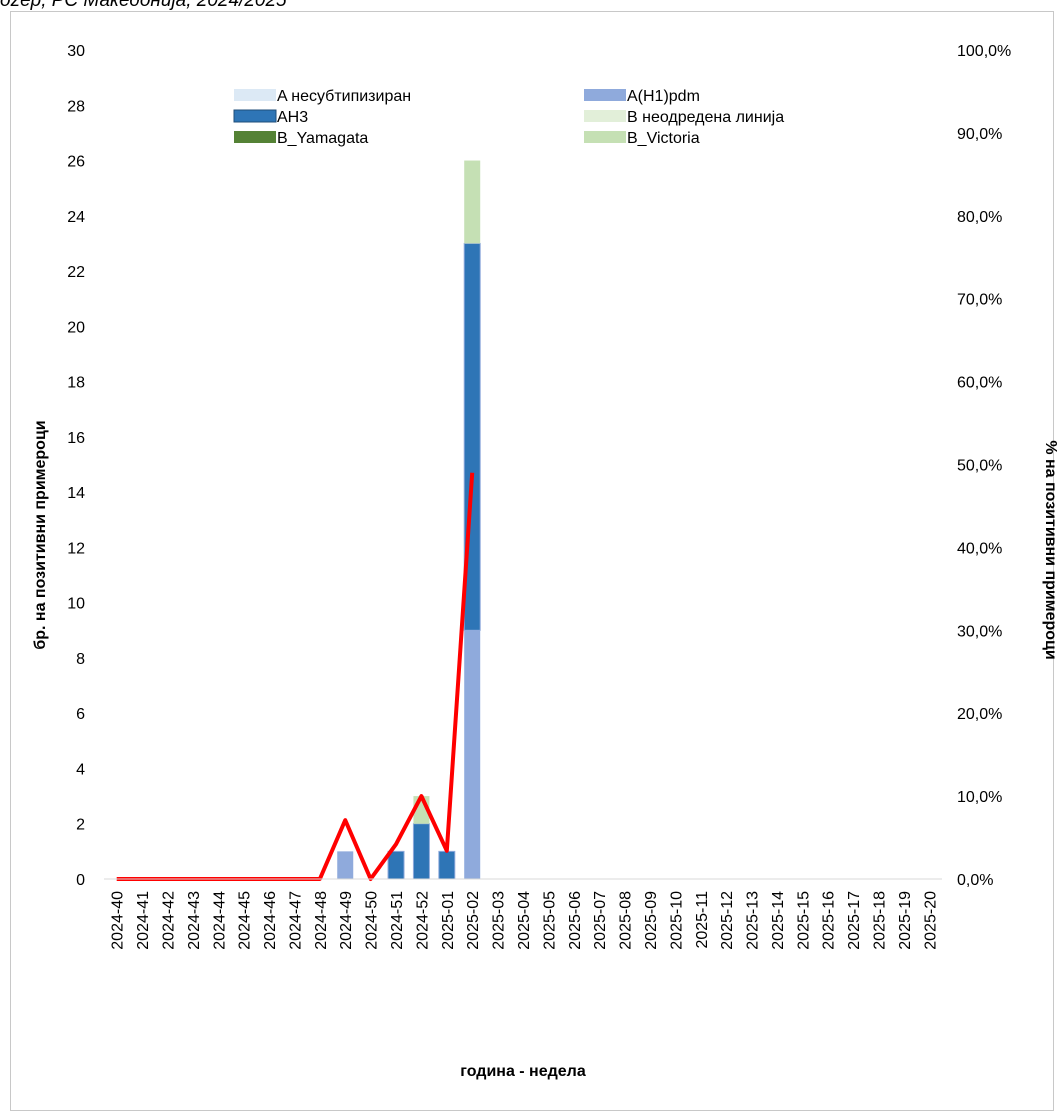  Describe the element at coordinates (80, 714) in the screenshot. I see `y-tick-label: 6` at that location.